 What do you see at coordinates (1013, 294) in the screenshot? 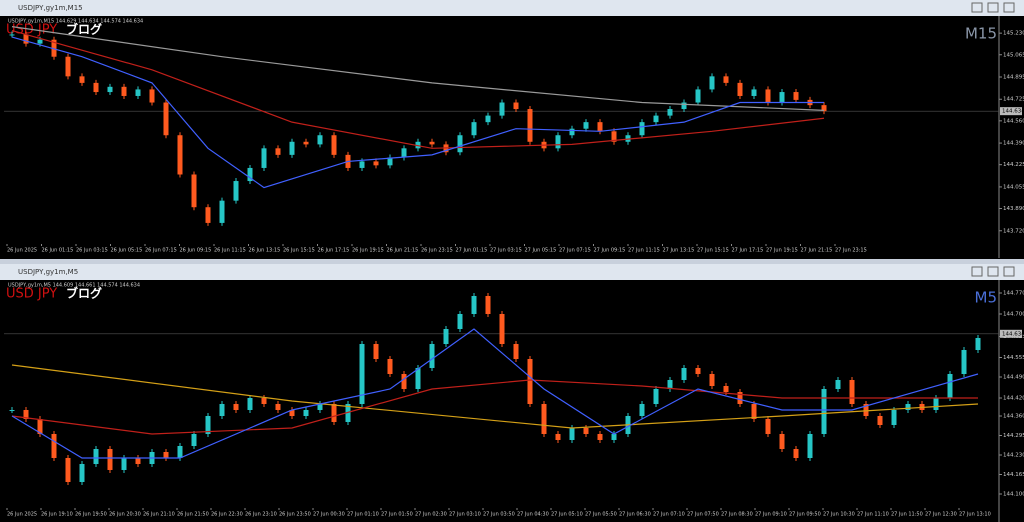
I see `y-tick-label: 144.770` at bounding box center [1013, 294].